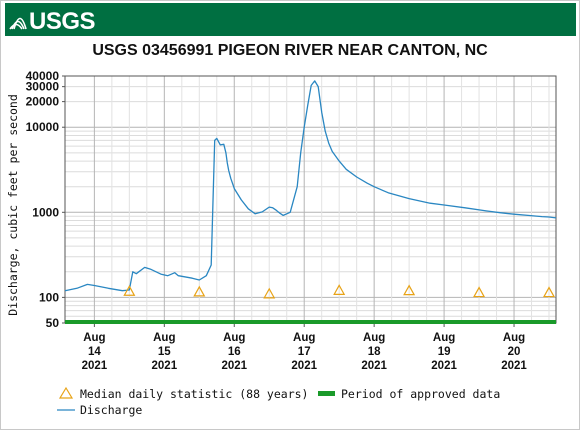 This screenshot has width=580, height=430. Describe the element at coordinates (62, 20) in the screenshot. I see `usgs-logo-text: USGS` at that location.